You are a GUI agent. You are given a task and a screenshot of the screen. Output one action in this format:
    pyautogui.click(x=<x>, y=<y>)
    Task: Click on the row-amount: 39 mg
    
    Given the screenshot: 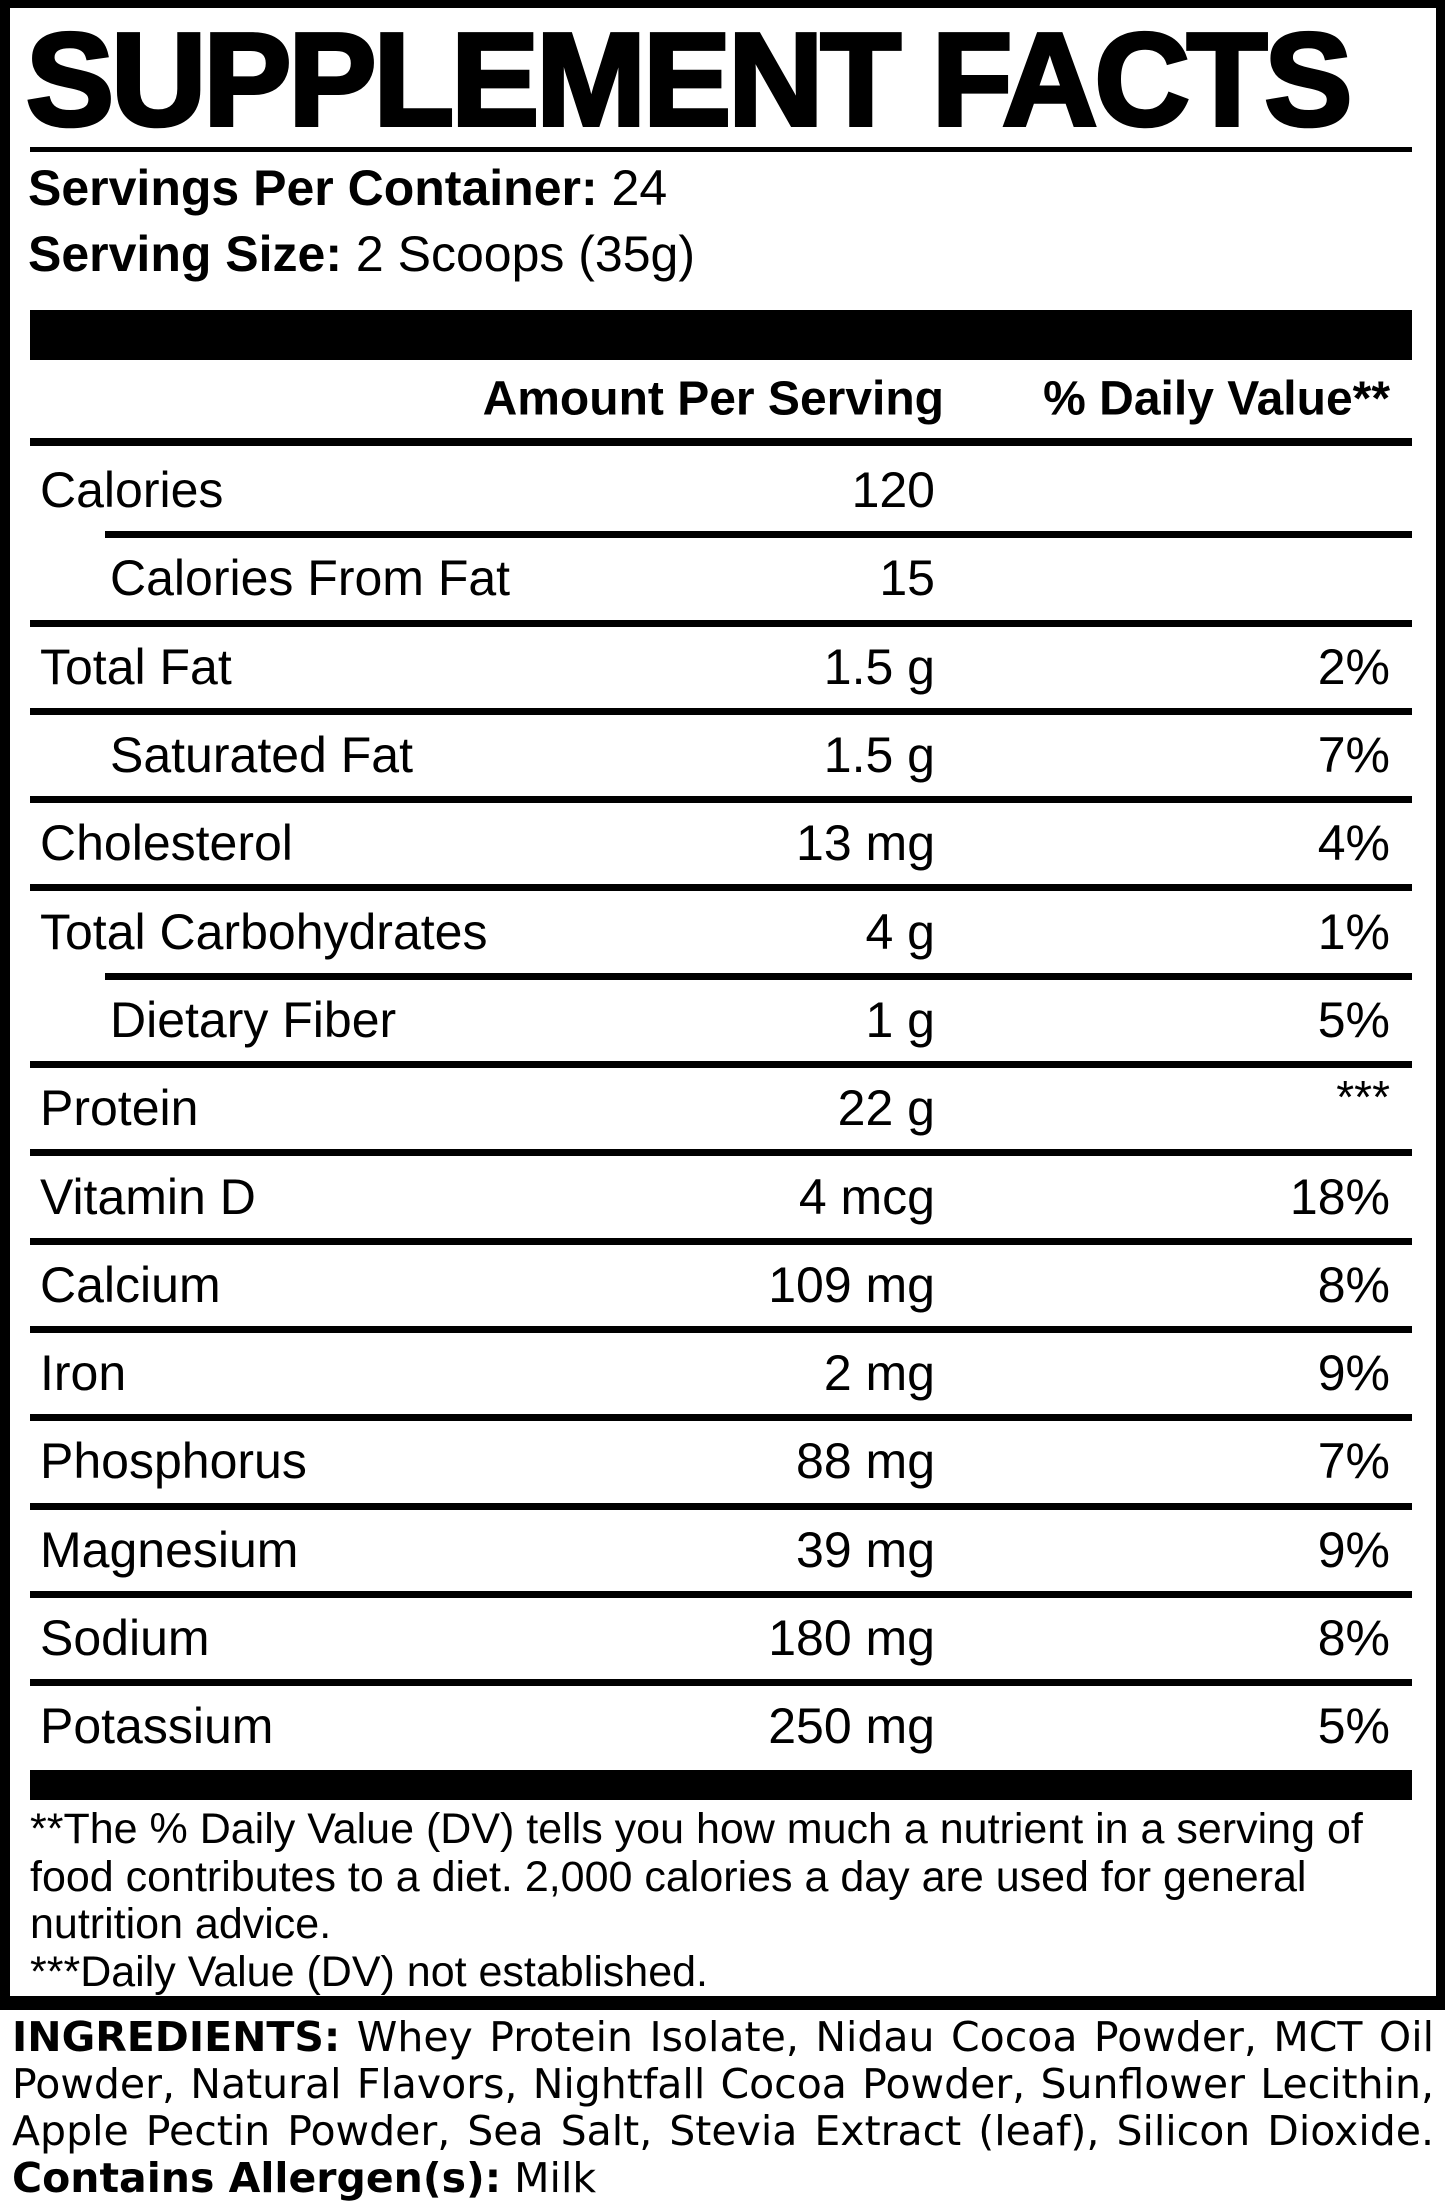 What is the action you would take?
    pyautogui.click(x=865, y=1549)
    